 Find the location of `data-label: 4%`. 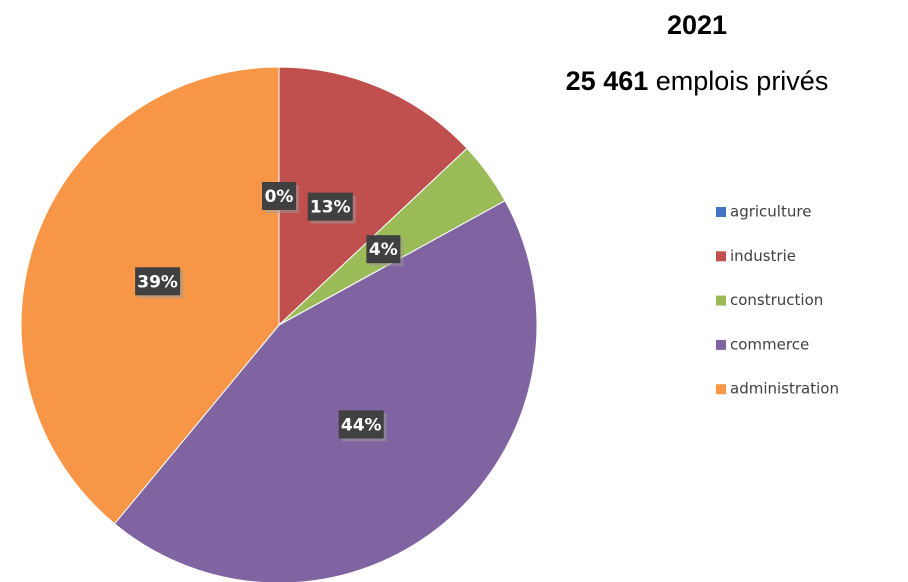

data-label: 4% is located at coordinates (383, 250).